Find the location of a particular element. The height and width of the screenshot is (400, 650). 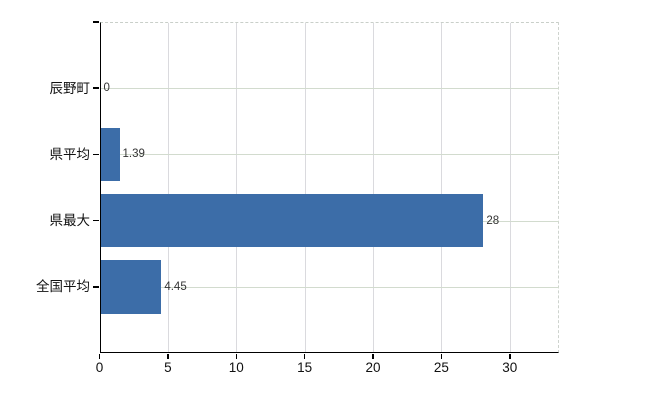

x-tick-label: 25 is located at coordinates (441, 367).